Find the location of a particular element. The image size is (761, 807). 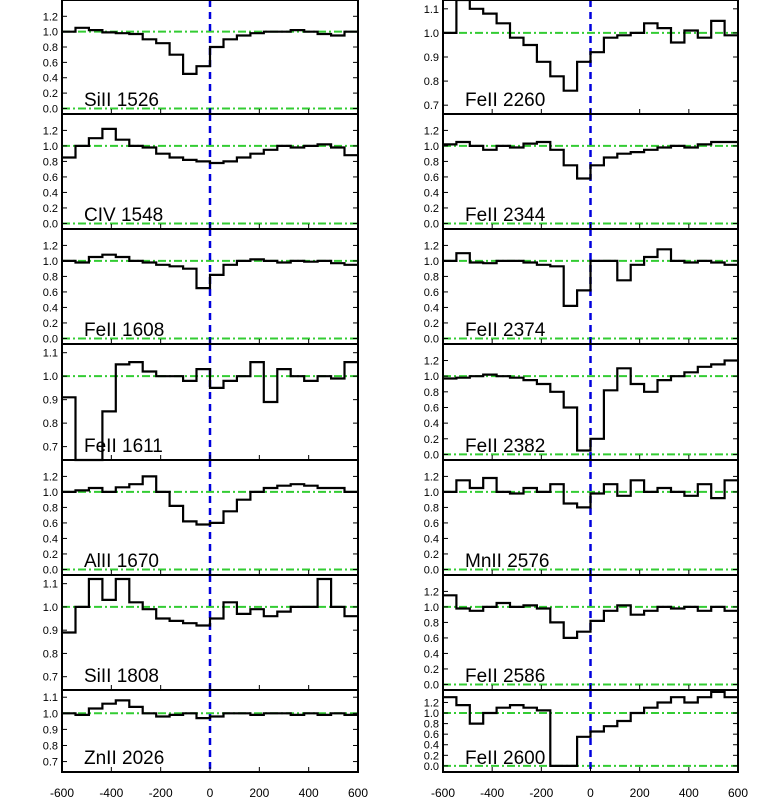

panel-2: 0.0 0.2 0.4 0.6 0.8 1.0 1.2 FeII 1608 is located at coordinates (201, 286).